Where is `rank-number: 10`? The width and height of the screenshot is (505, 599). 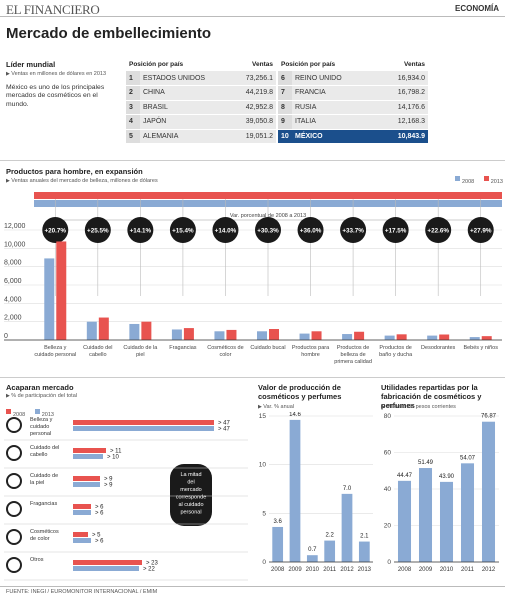 rank-number: 10 is located at coordinates (285, 136).